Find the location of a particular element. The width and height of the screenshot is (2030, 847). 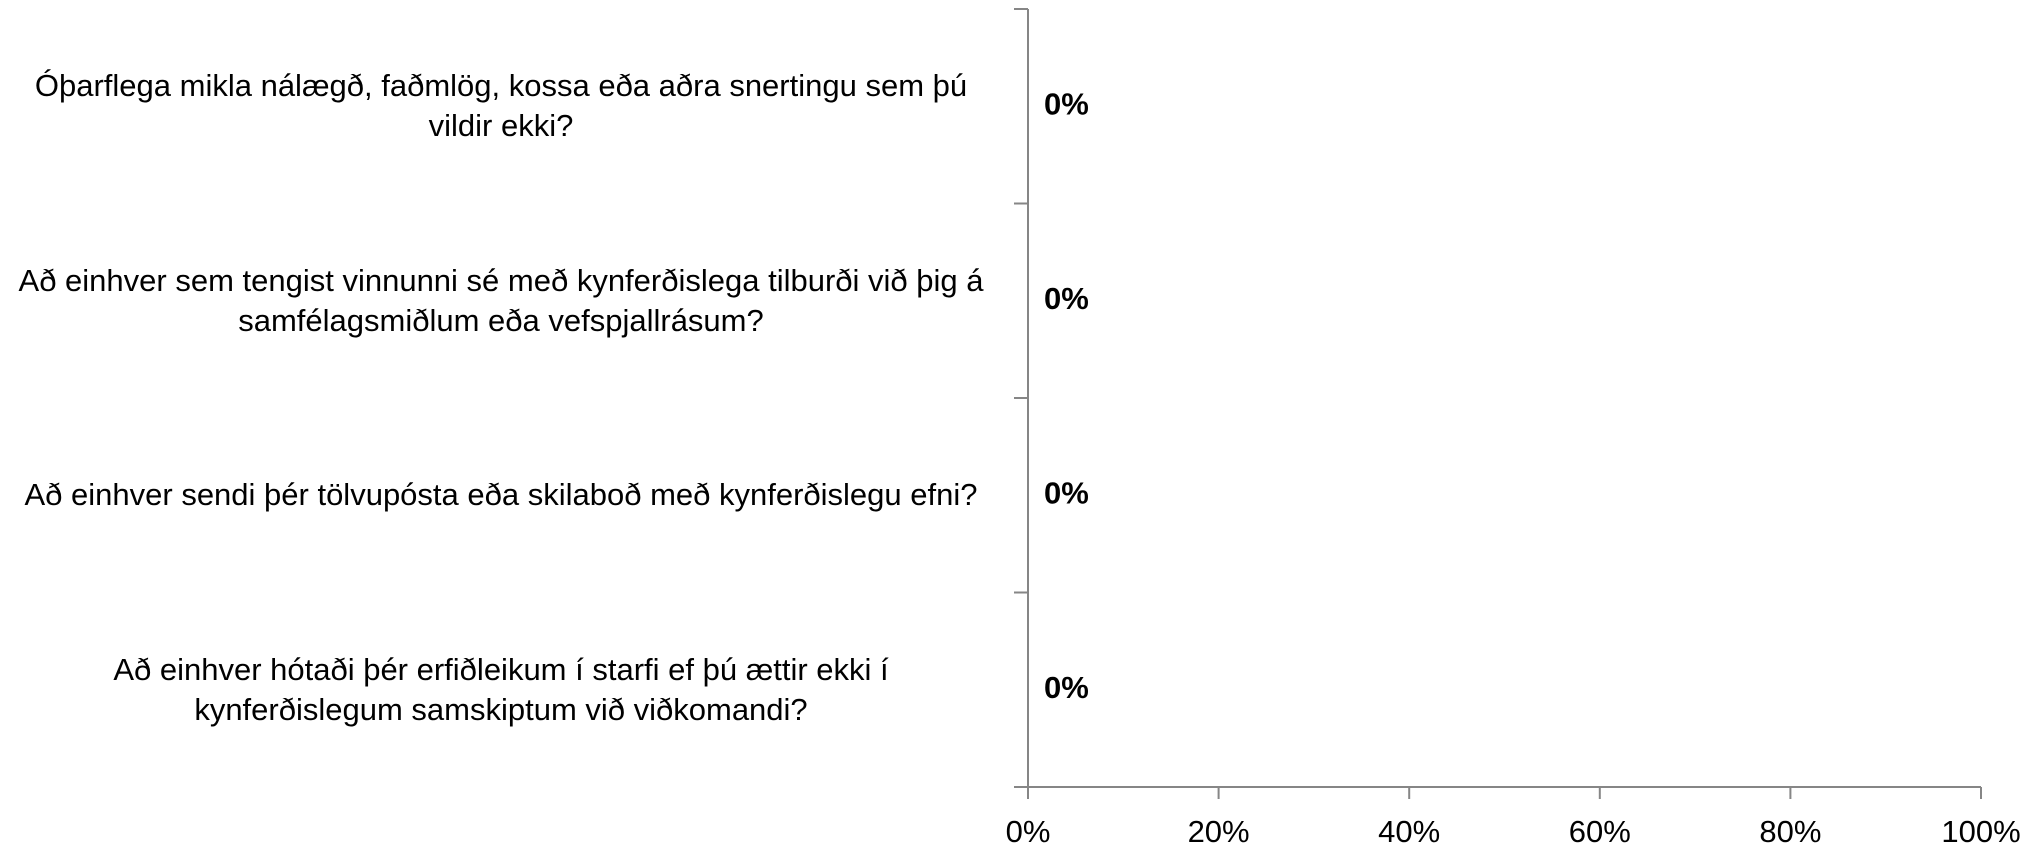

x-tick-label: 80% is located at coordinates (1790, 830).